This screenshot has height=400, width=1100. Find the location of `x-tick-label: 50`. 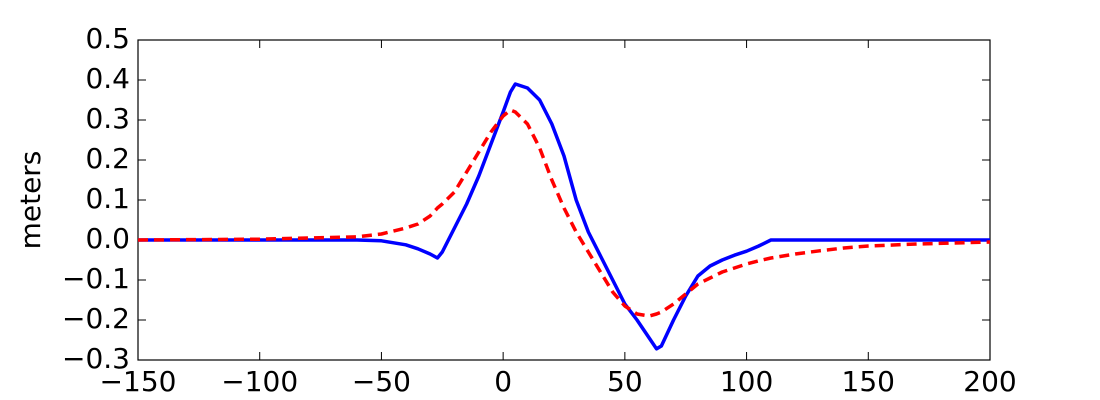

x-tick-label: 50 is located at coordinates (625, 381).